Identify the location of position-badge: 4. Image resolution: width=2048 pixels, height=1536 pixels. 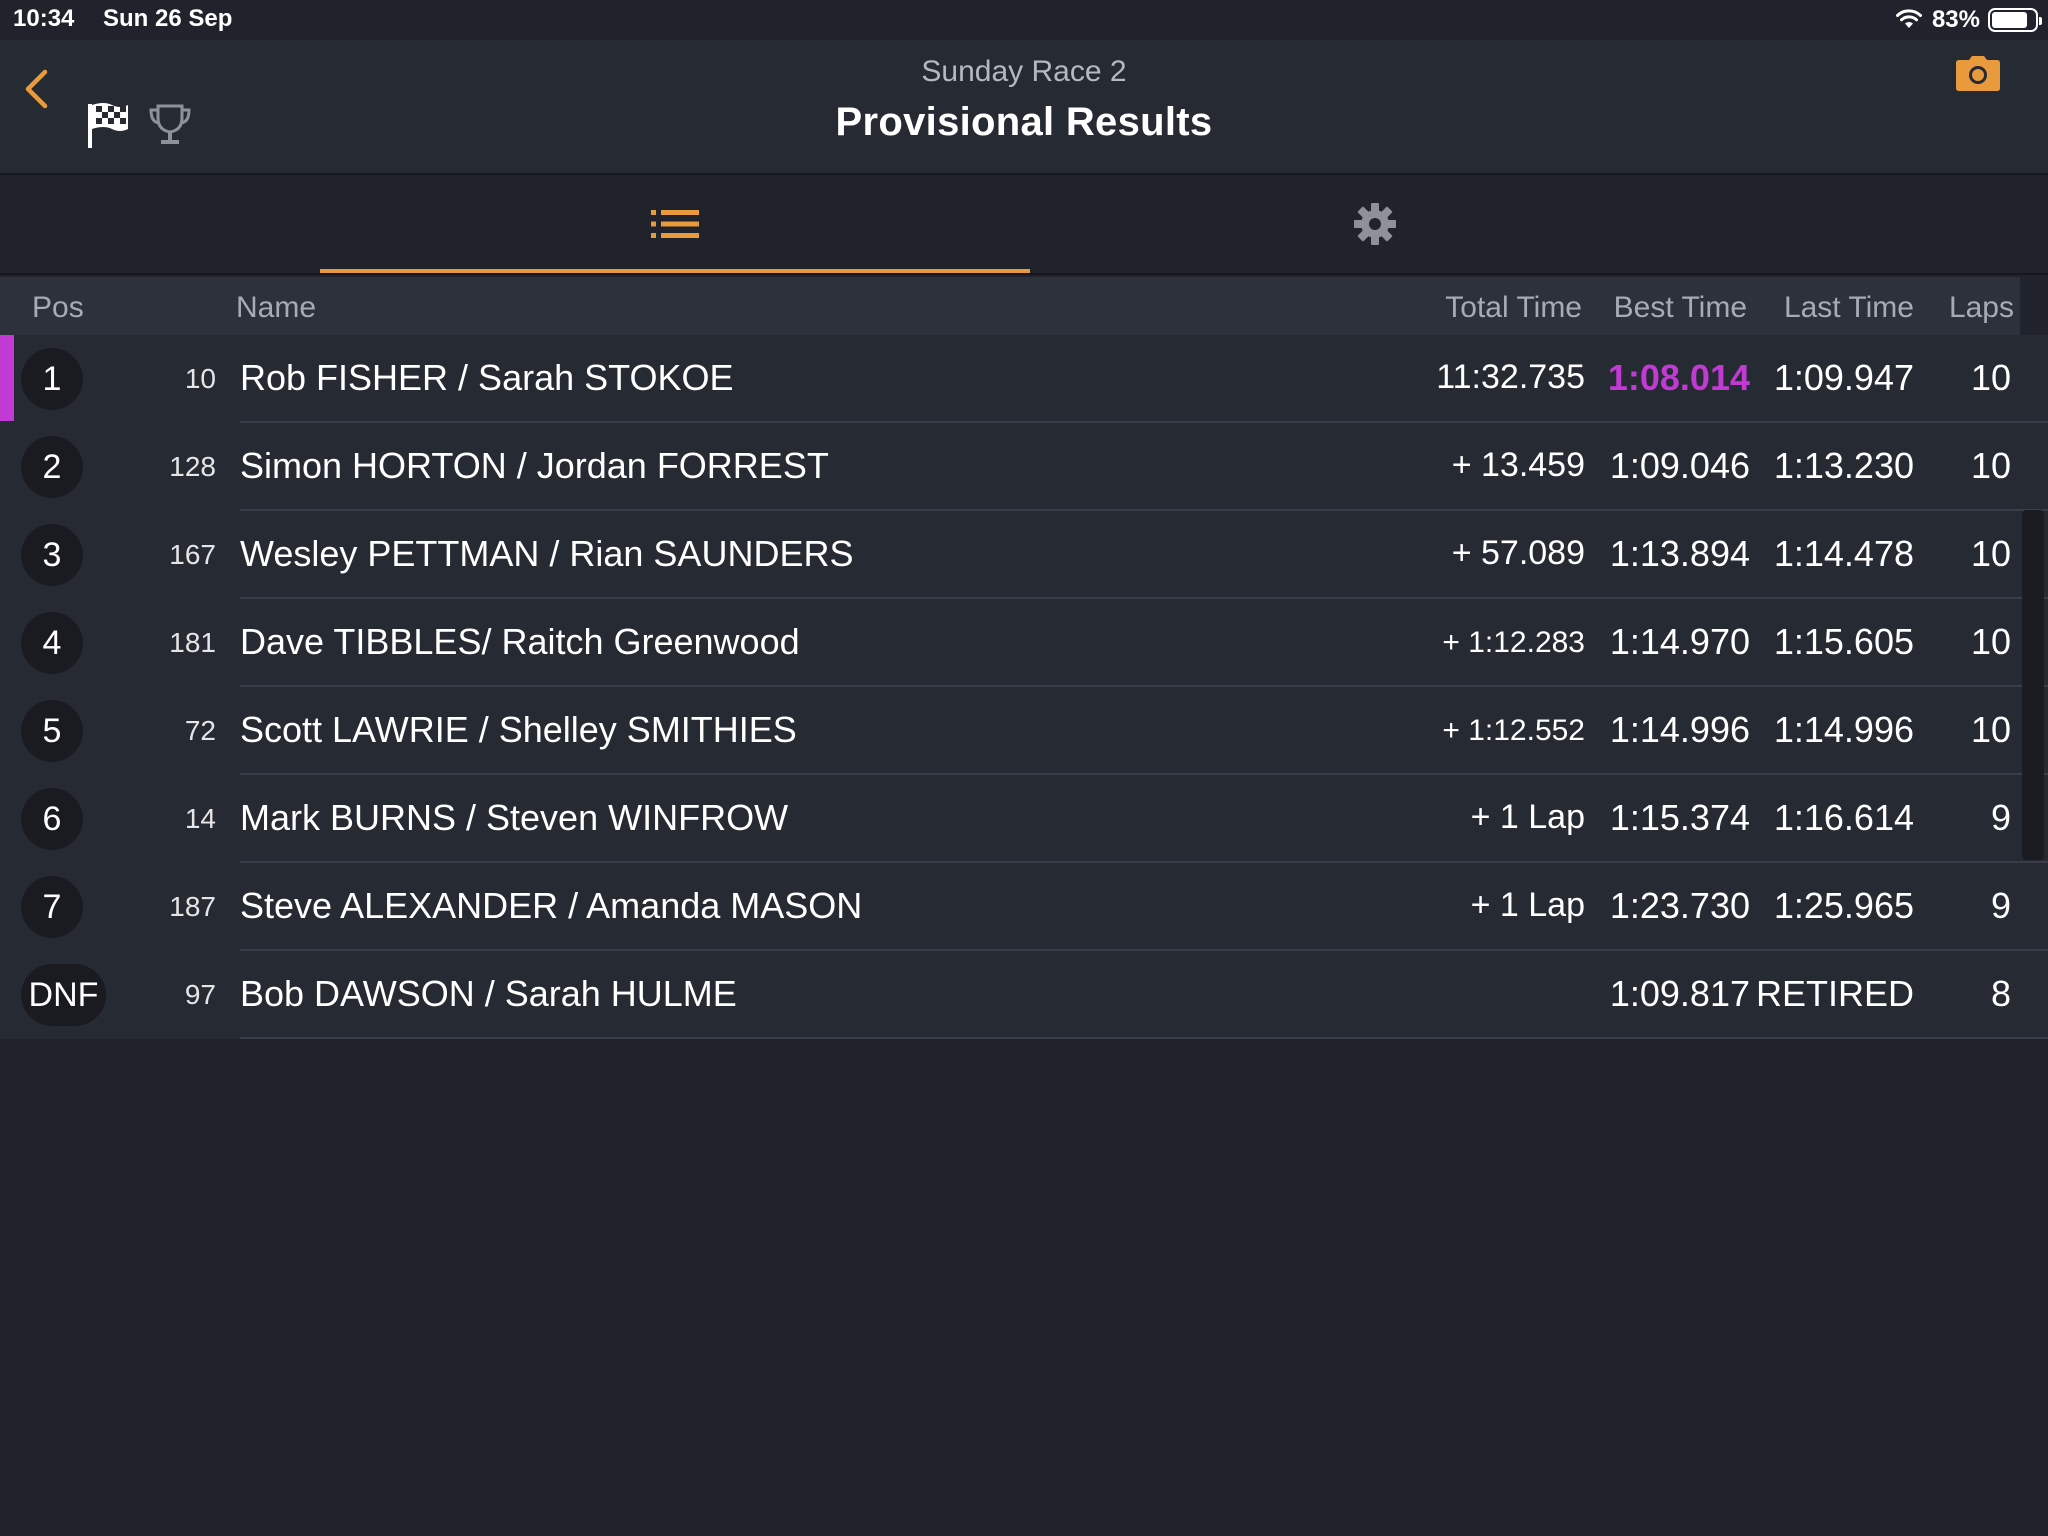
(52, 643).